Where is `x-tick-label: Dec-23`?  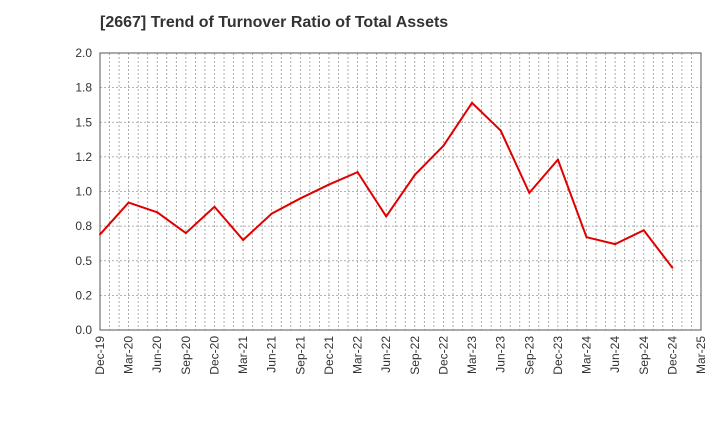 x-tick-label: Dec-23 is located at coordinates (558, 355).